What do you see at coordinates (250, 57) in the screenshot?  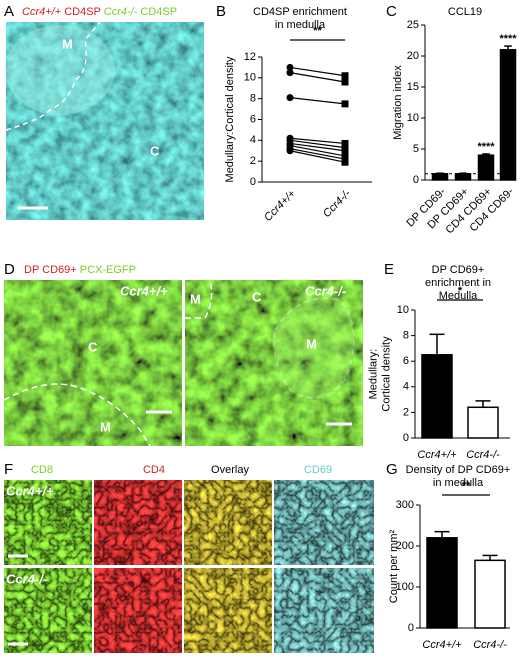 I see `y-tick-label: 12` at bounding box center [250, 57].